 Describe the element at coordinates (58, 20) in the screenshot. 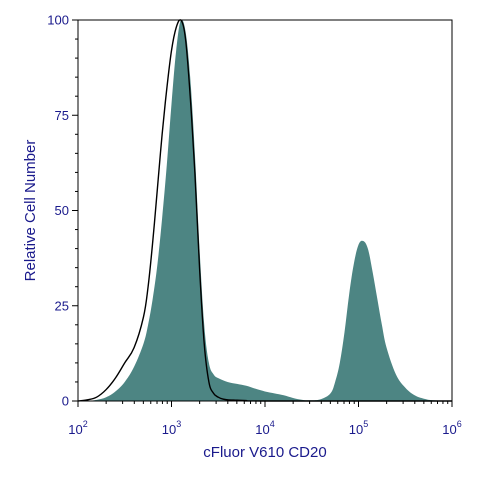

I see `y-tick-label: 100` at that location.